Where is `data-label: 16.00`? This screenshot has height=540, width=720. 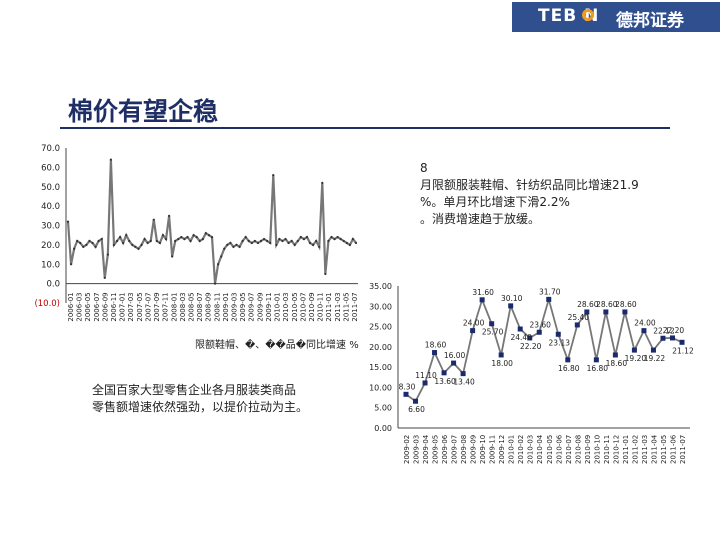
data-label: 16.00 is located at coordinates (455, 355).